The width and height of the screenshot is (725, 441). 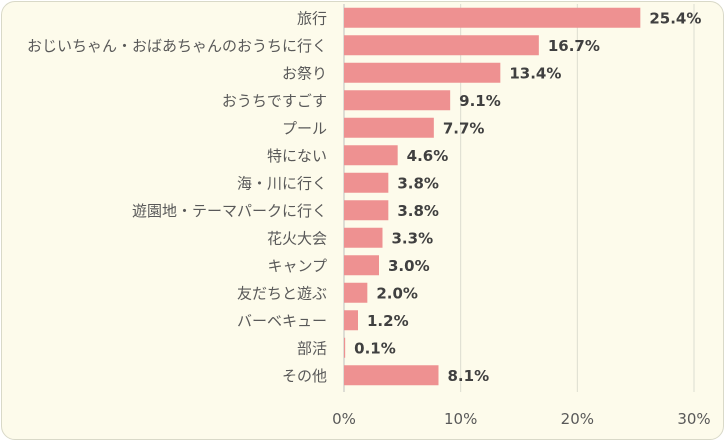 What do you see at coordinates (312, 18) in the screenshot?
I see `category-label: 旅行` at bounding box center [312, 18].